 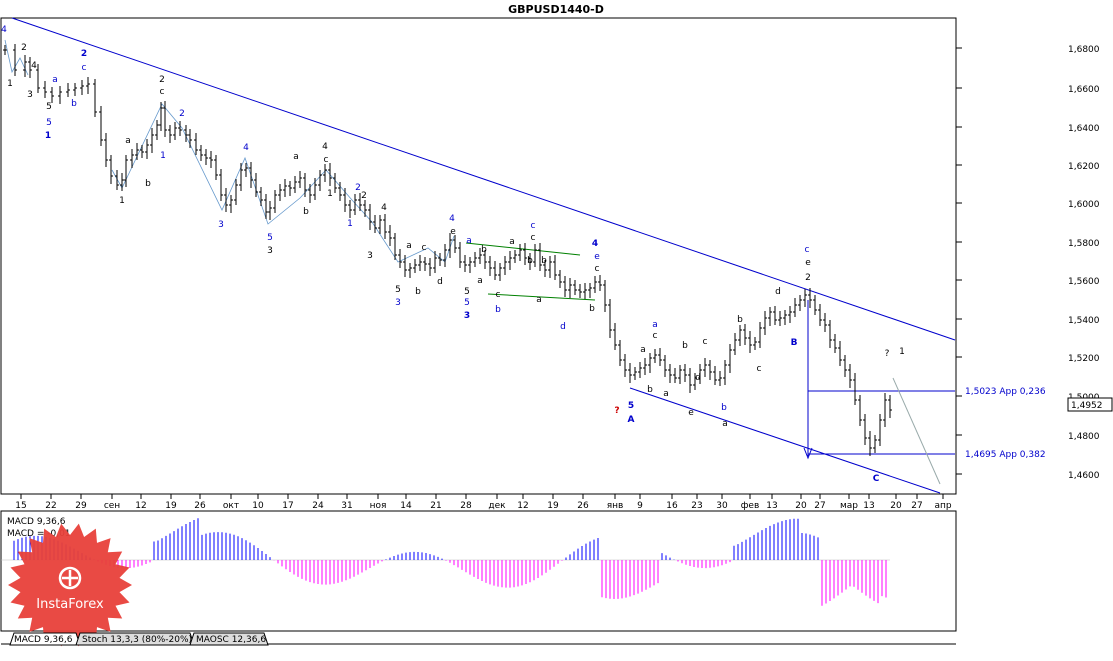 I want to click on price-tick-label: 1,6400, so click(x=1084, y=129).